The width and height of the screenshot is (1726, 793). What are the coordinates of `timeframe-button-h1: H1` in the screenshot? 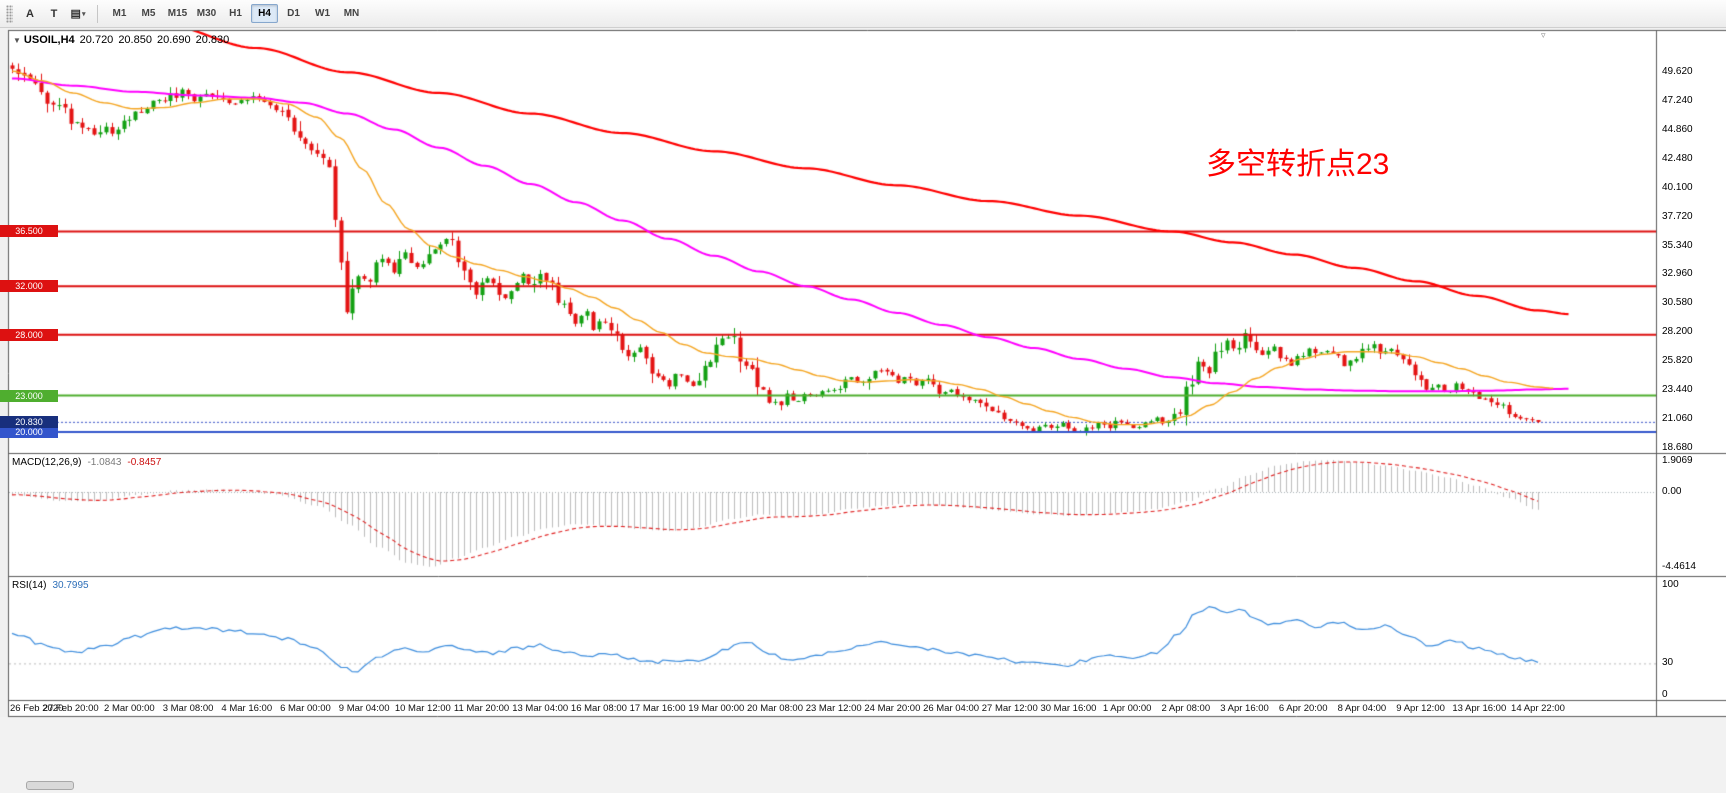 It's located at (235, 13).